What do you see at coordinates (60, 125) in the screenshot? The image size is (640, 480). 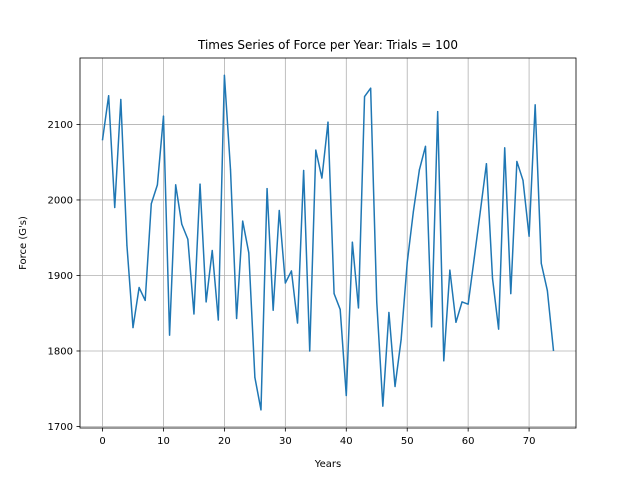 I see `y-tick-label: 2100` at bounding box center [60, 125].